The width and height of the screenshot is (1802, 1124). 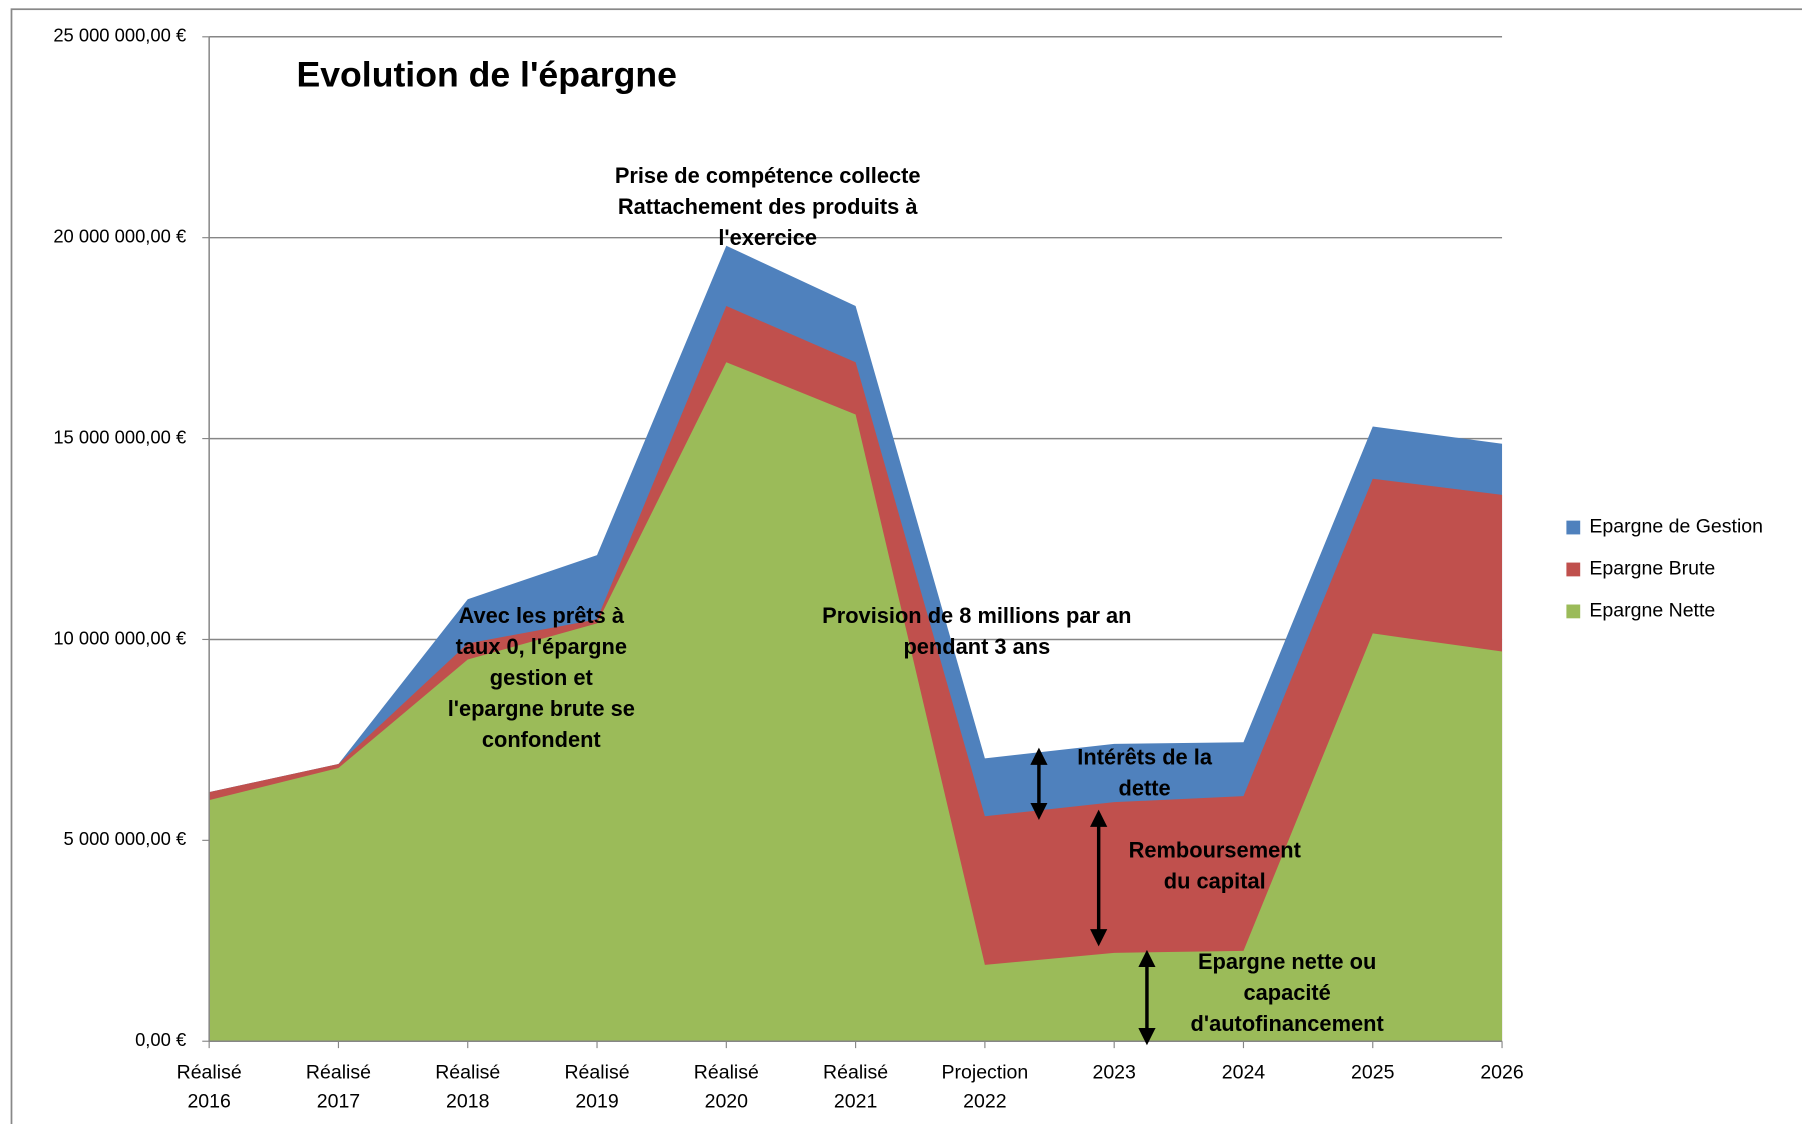 What do you see at coordinates (1145, 756) in the screenshot?
I see `annotation: Intérêts de la` at bounding box center [1145, 756].